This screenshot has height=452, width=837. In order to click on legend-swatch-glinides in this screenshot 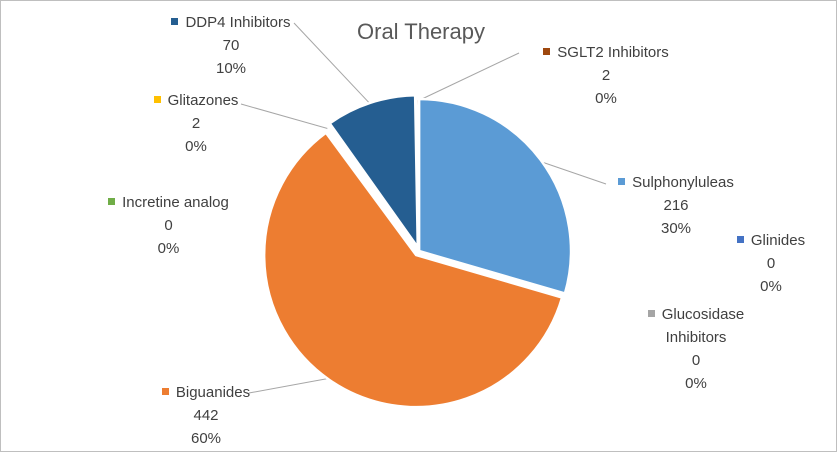, I will do `click(740, 239)`.